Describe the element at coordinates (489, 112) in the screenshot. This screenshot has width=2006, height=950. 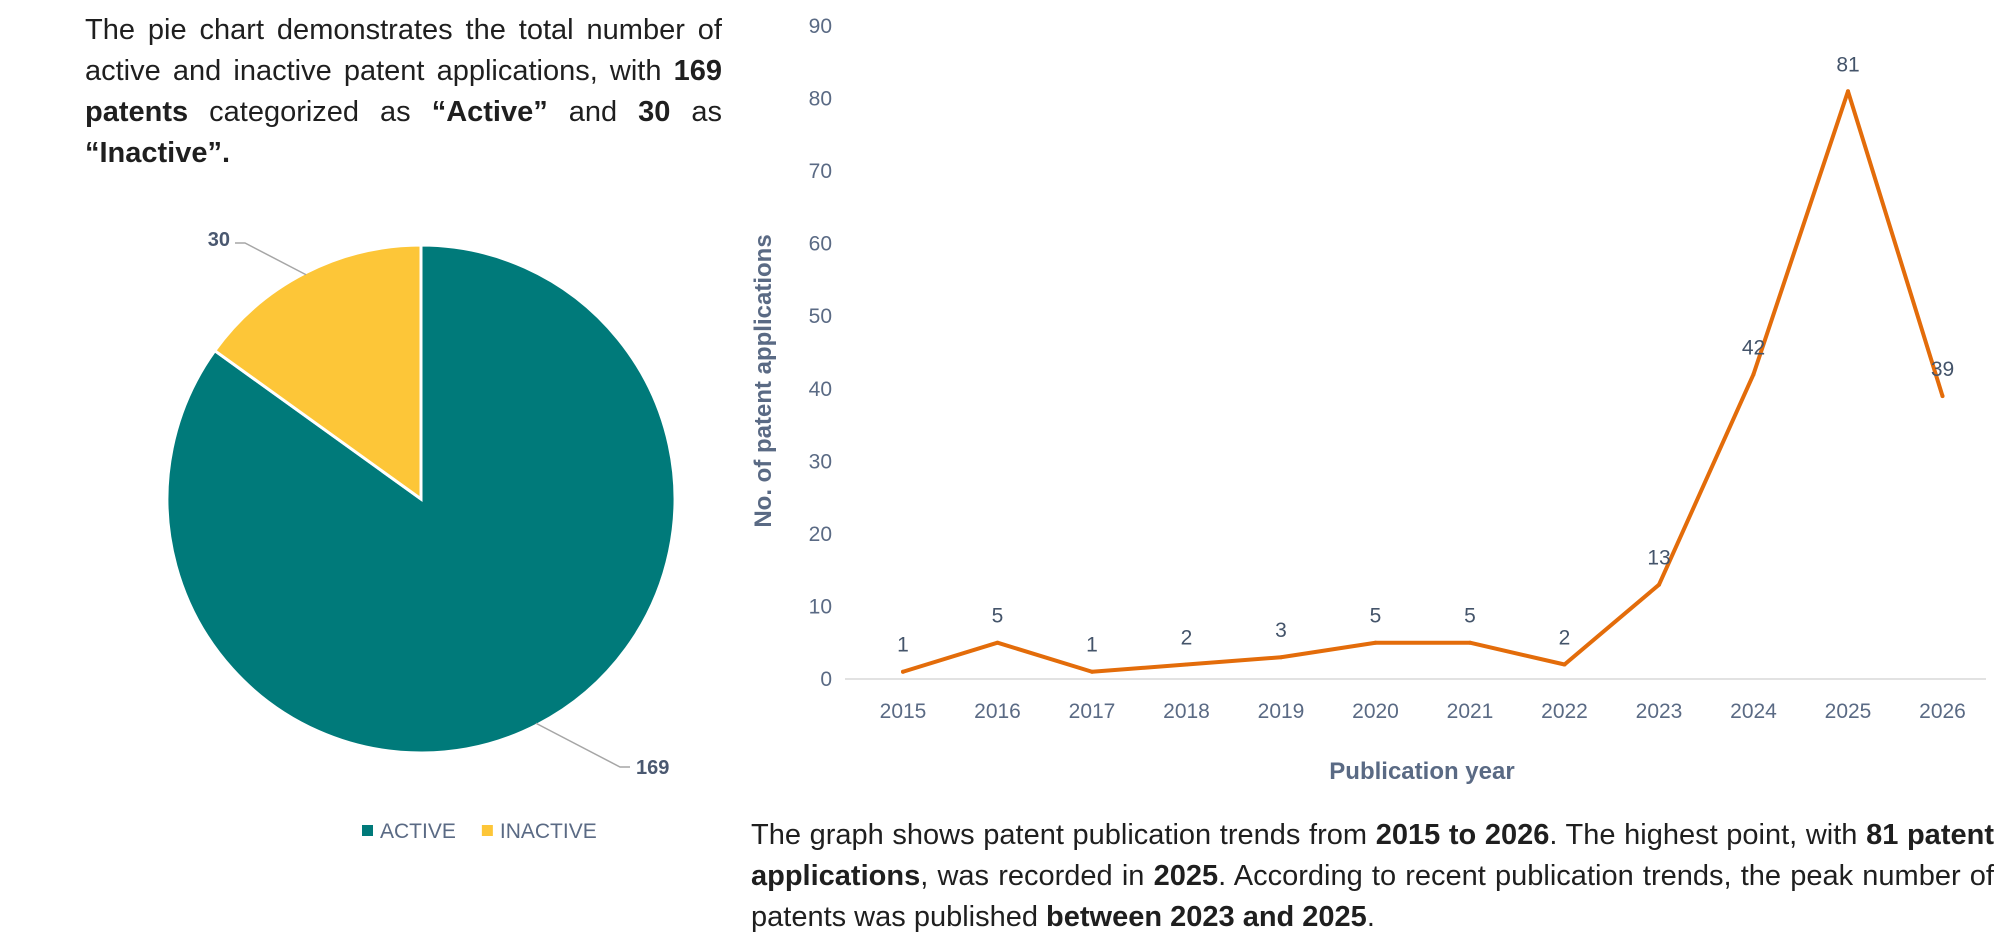
I see `pie-desc-bold-2: “Active”` at that location.